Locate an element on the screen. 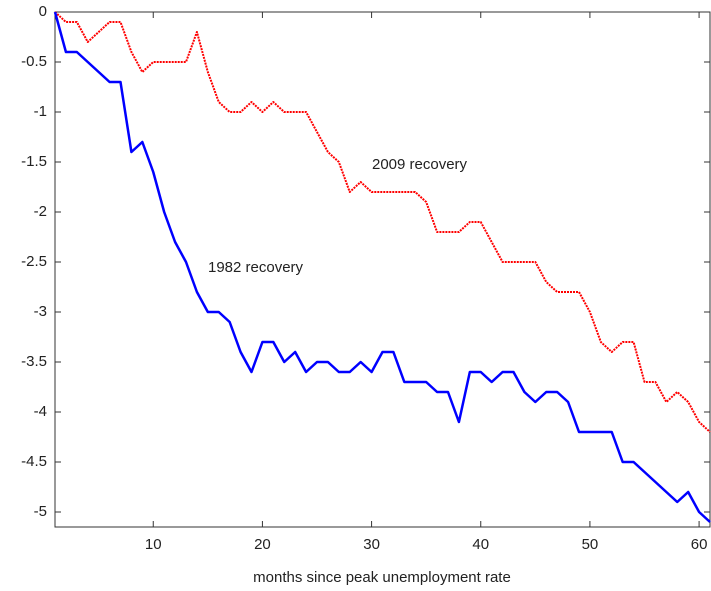 This screenshot has width=711, height=591. y-tick-label: -2 is located at coordinates (40, 211).